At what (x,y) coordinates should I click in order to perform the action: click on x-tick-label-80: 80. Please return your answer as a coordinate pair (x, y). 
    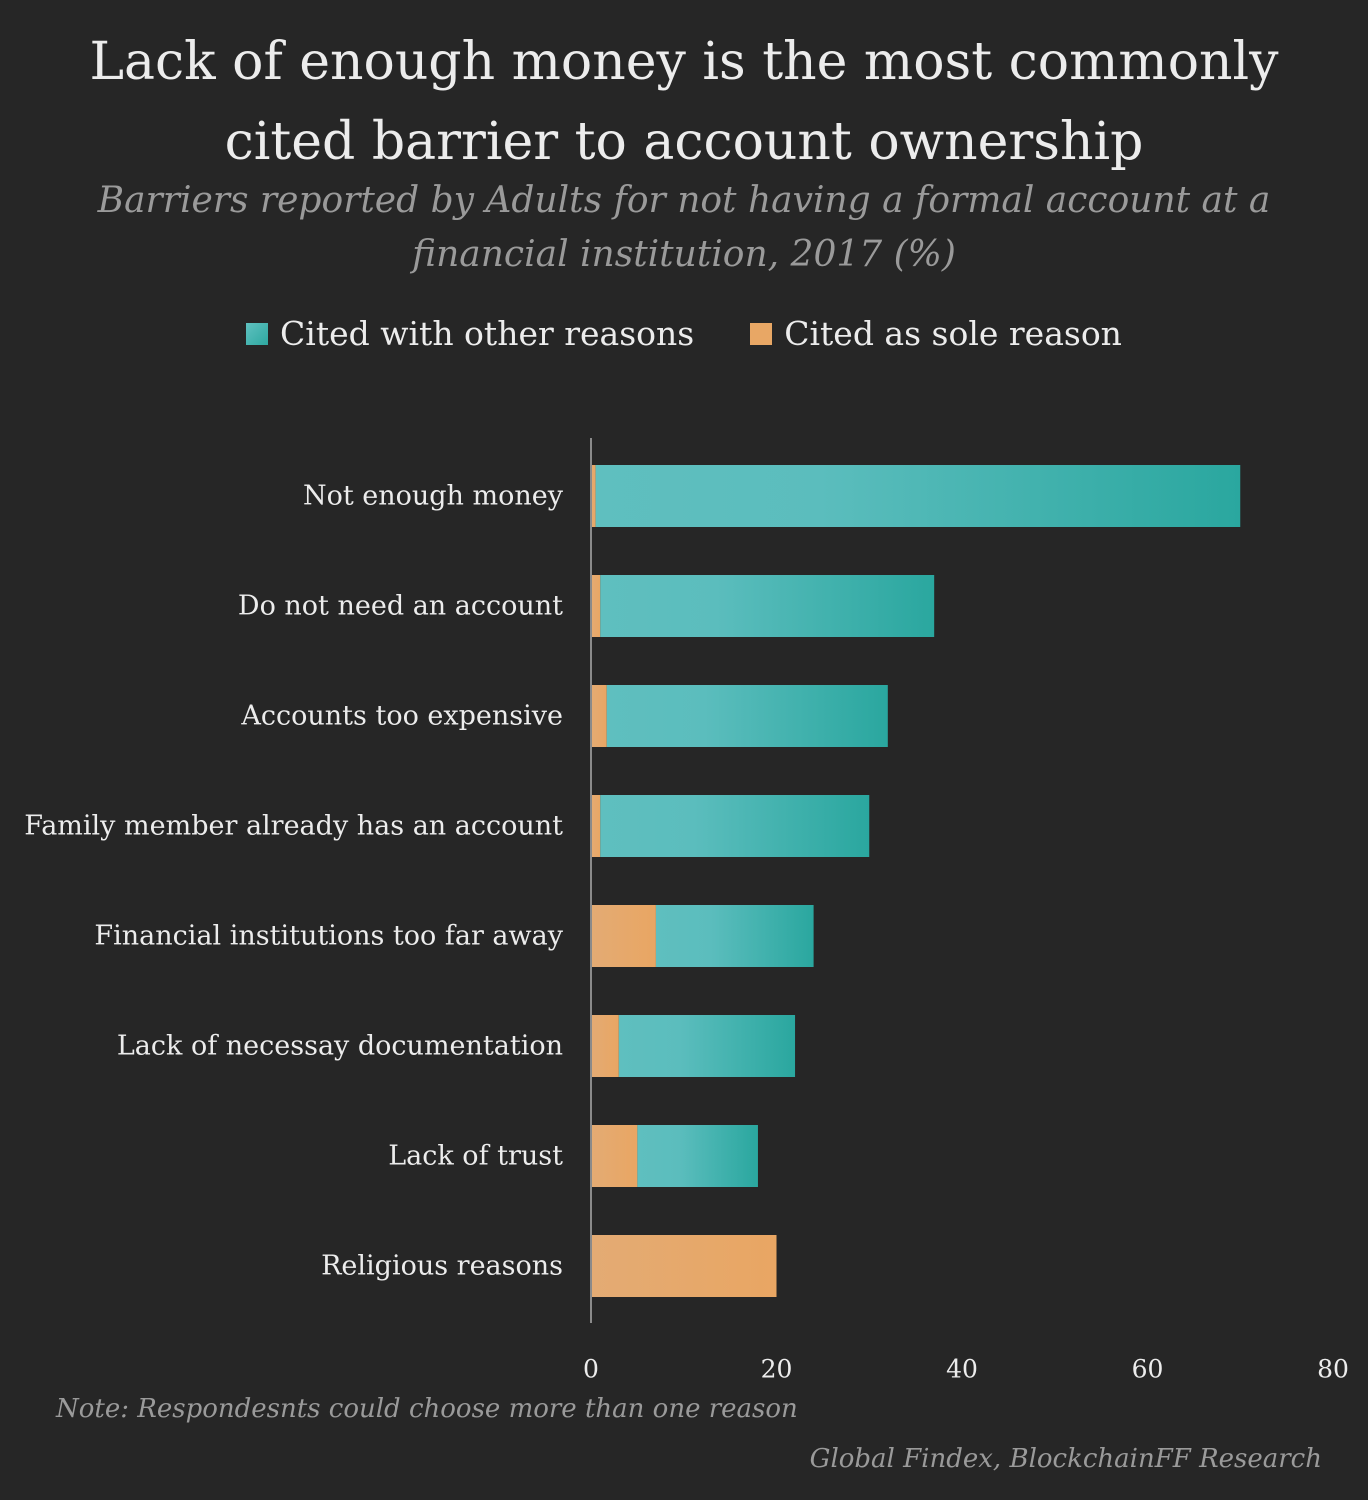
    Looking at the image, I should click on (1333, 1369).